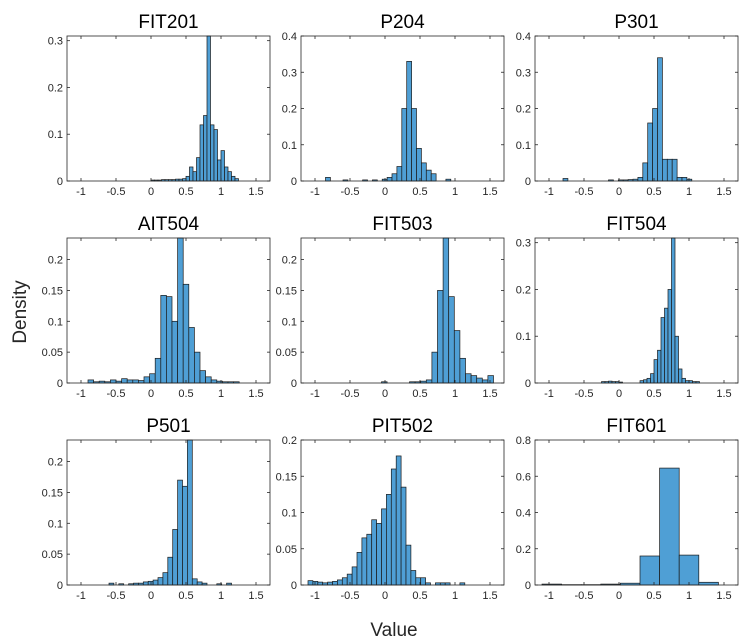  Describe the element at coordinates (393, 630) in the screenshot. I see `figure-xlabel: Value` at that location.